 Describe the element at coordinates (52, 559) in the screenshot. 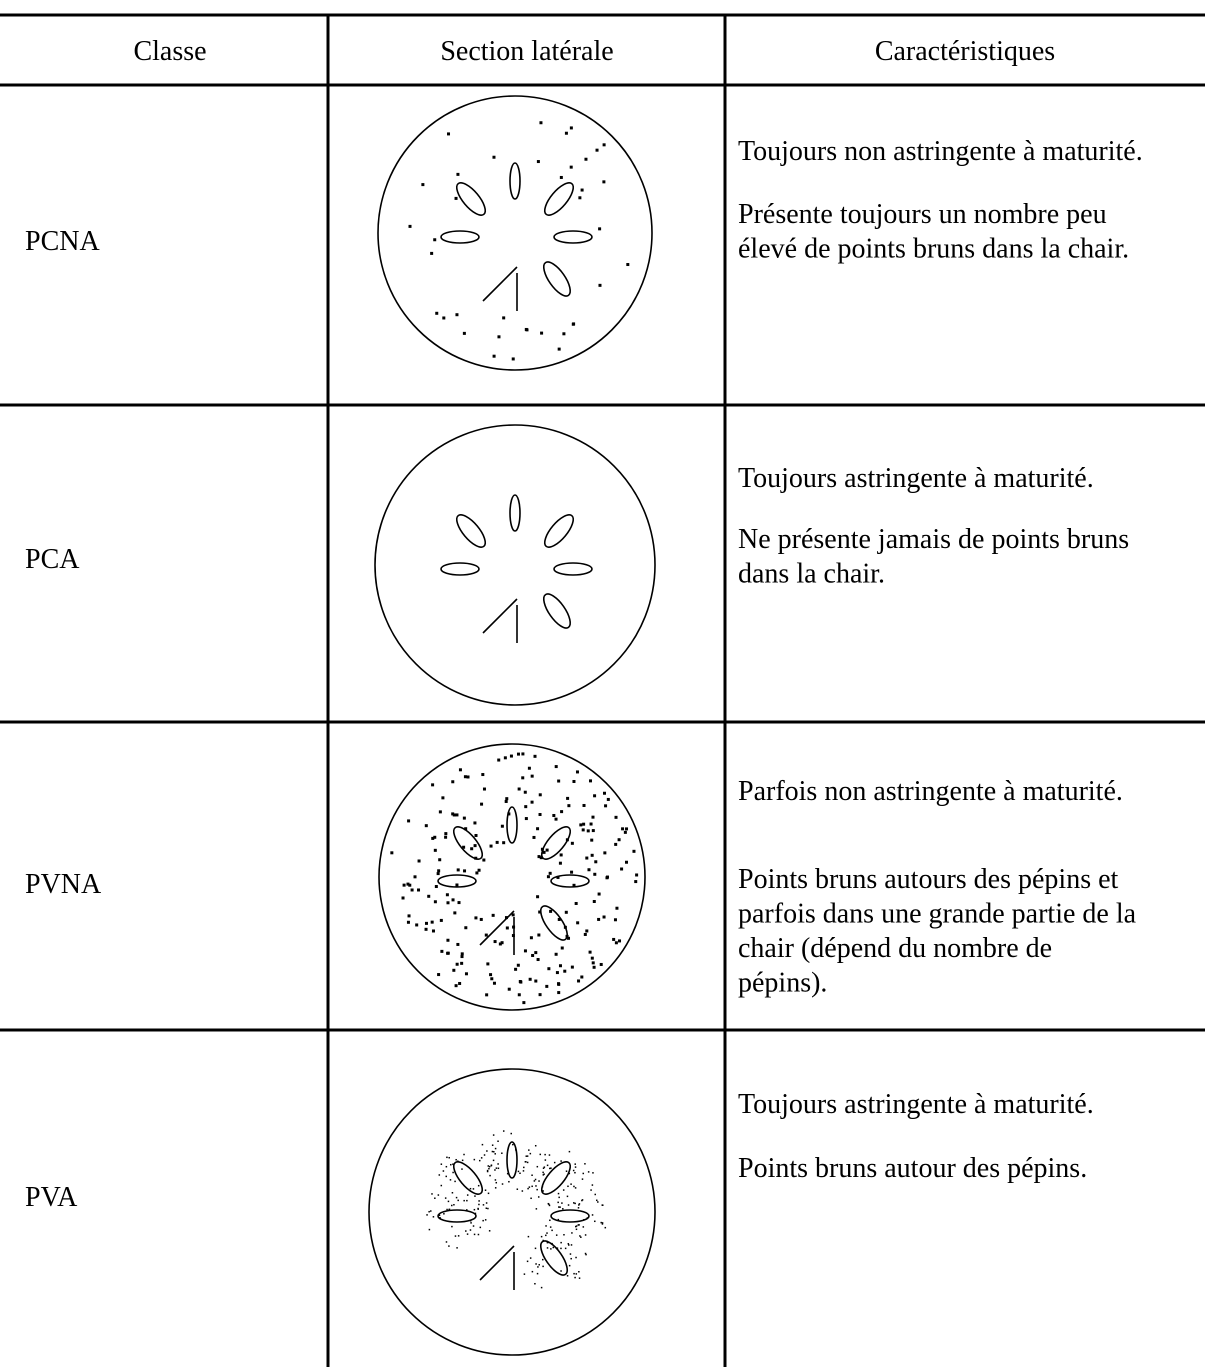

I see `class-label: PCA` at that location.